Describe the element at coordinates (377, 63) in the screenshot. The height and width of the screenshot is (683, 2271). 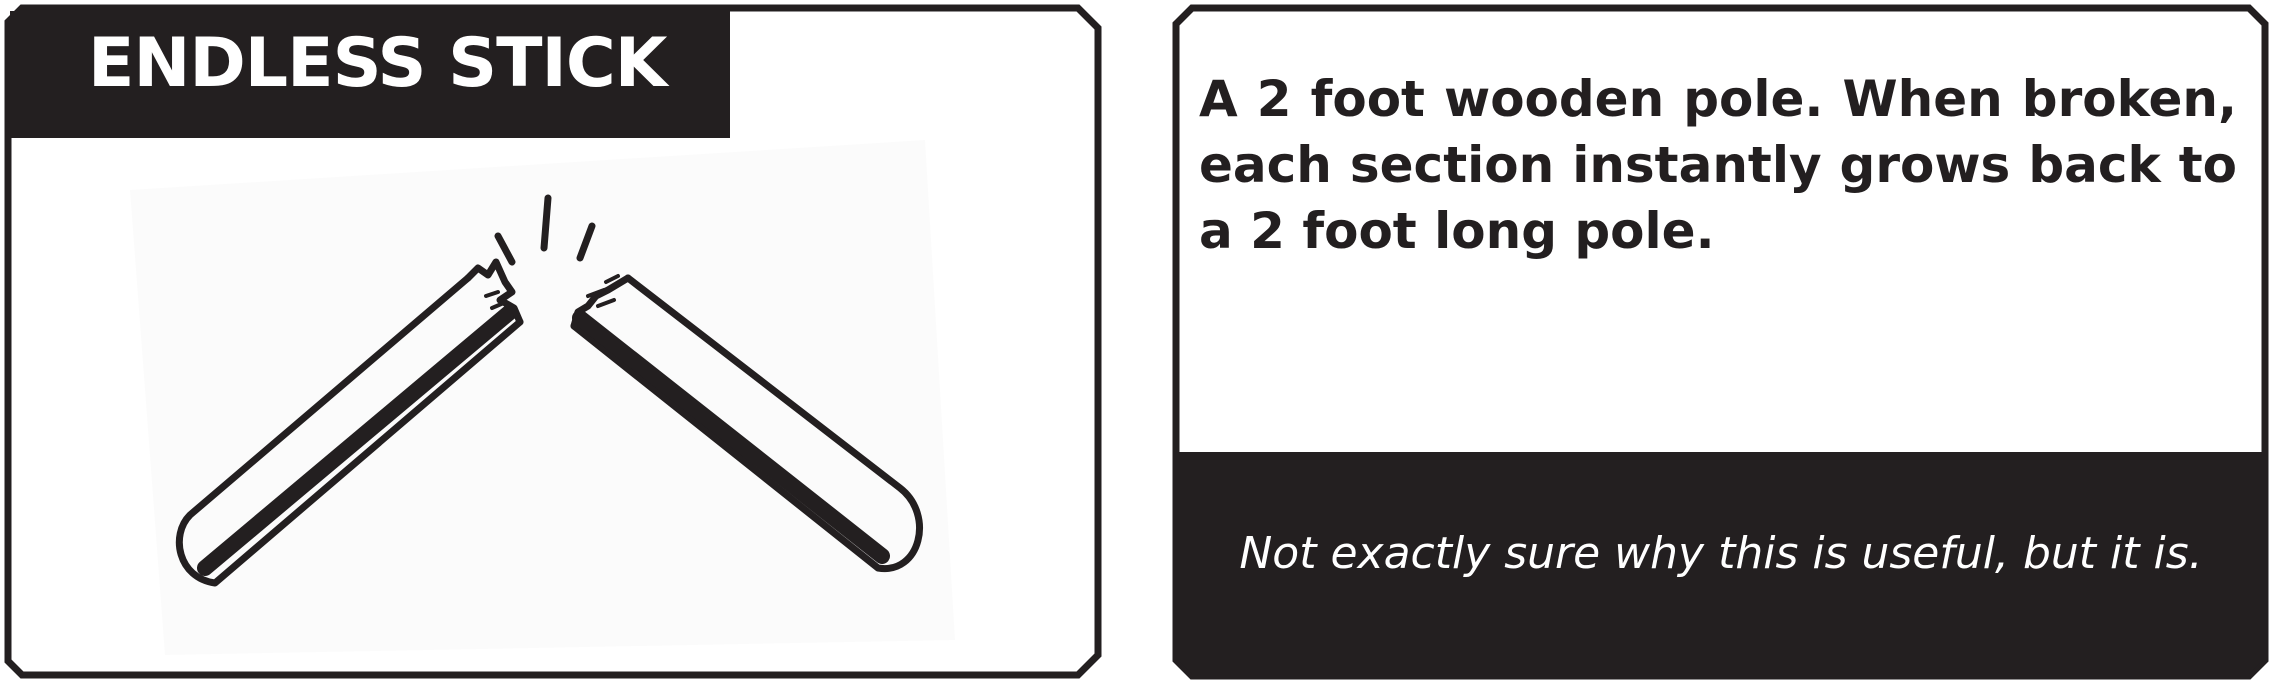
I see `card-title: ENDLESS STICK` at that location.